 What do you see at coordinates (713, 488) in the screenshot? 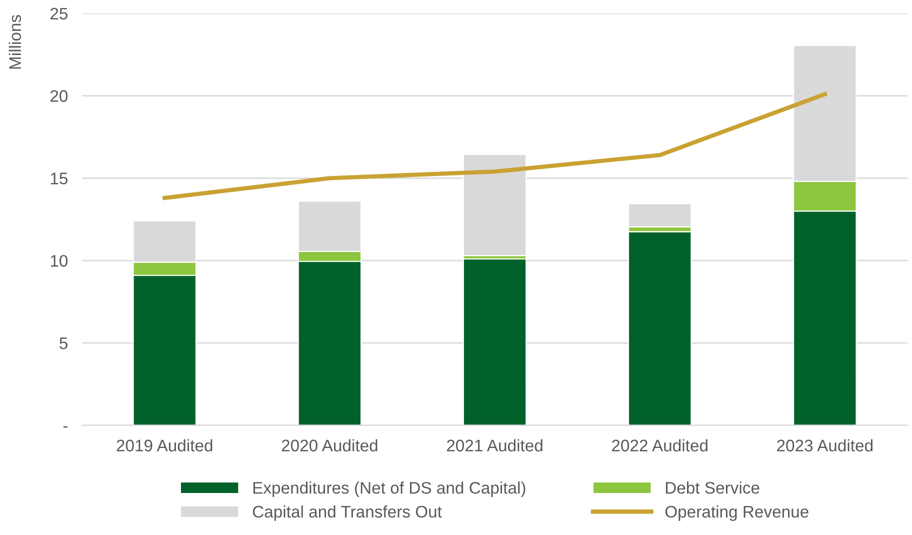
I see `legend-label: Debt Service` at bounding box center [713, 488].